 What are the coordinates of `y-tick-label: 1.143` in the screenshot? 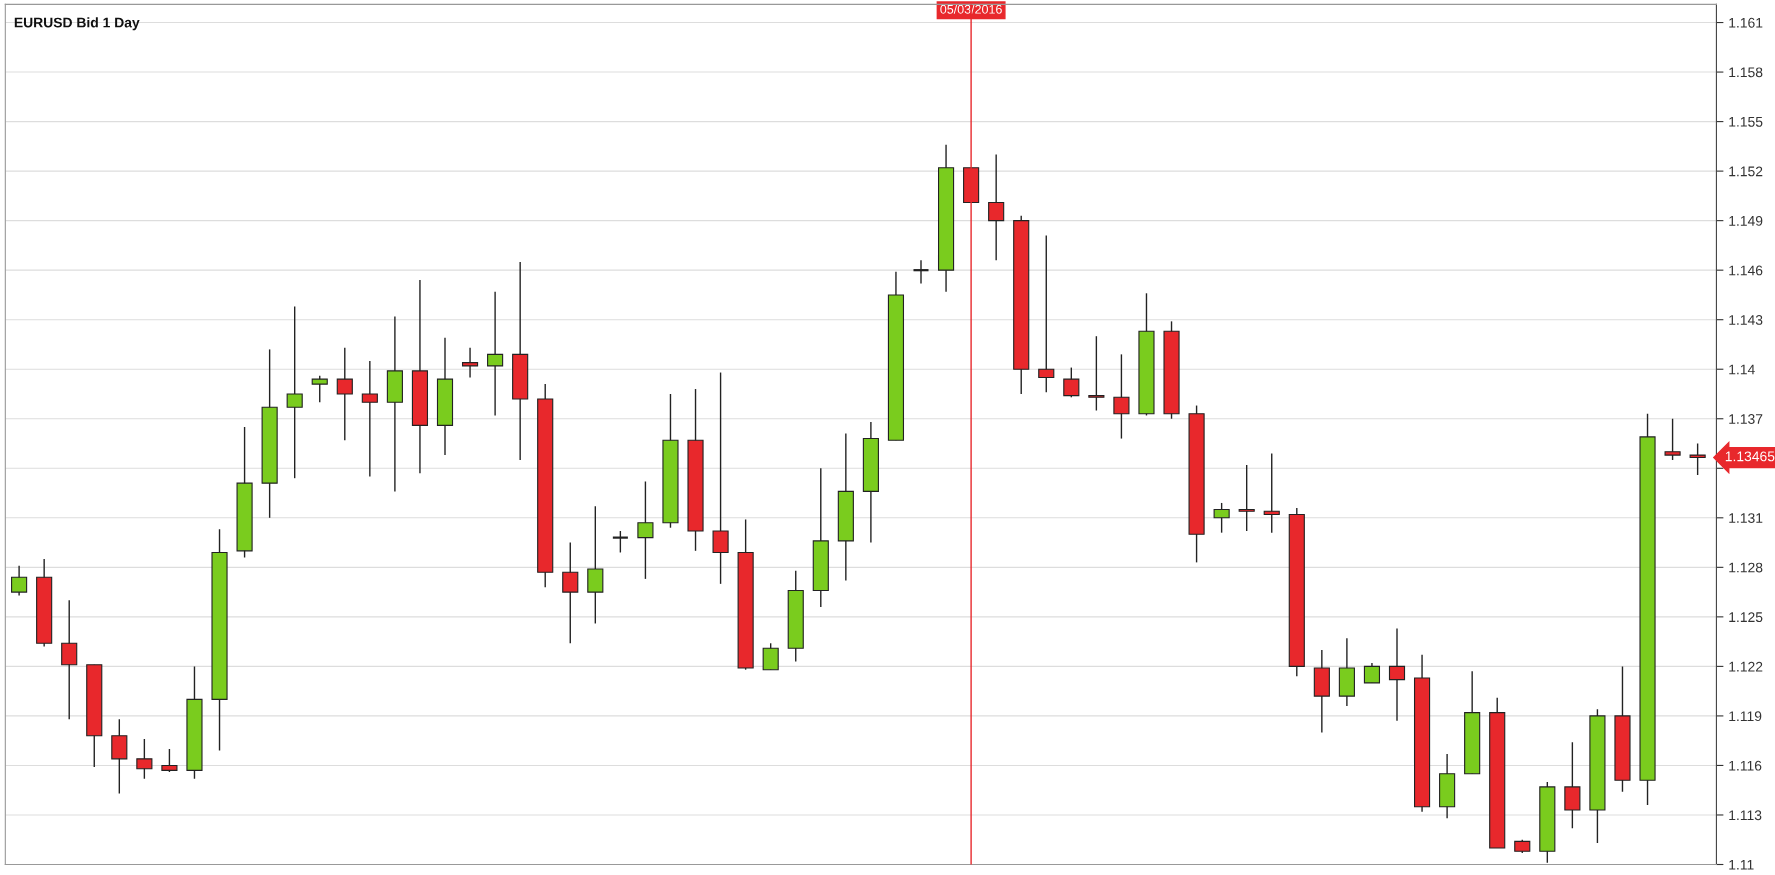 It's located at (1746, 320).